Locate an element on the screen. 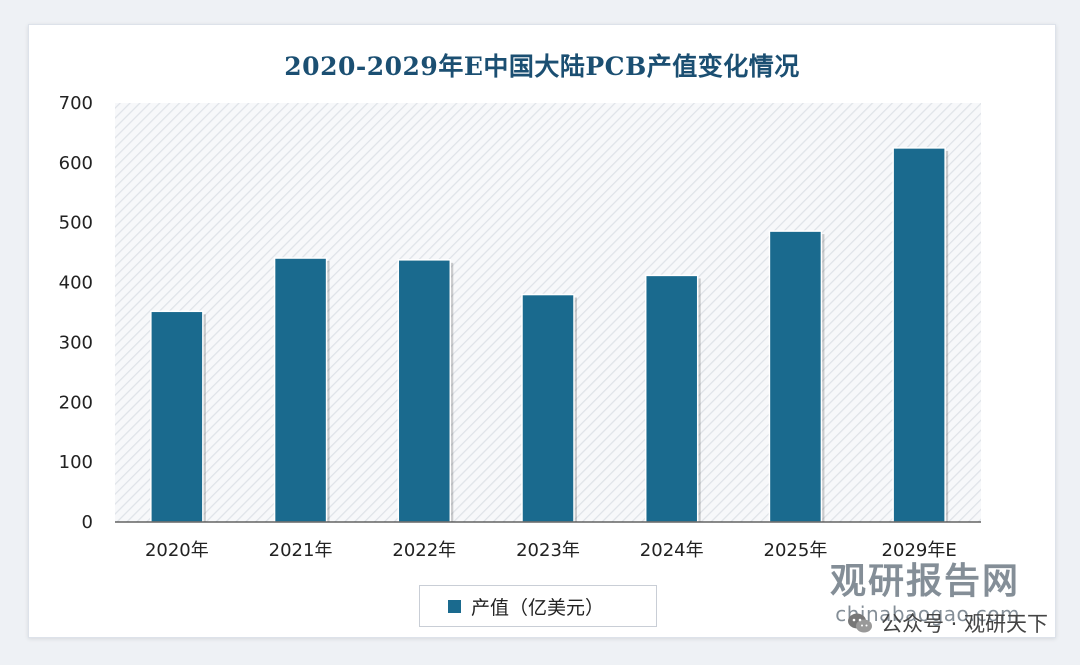 Image resolution: width=1080 pixels, height=665 pixels. legend-label: 产值（亿美元） is located at coordinates (538, 607).